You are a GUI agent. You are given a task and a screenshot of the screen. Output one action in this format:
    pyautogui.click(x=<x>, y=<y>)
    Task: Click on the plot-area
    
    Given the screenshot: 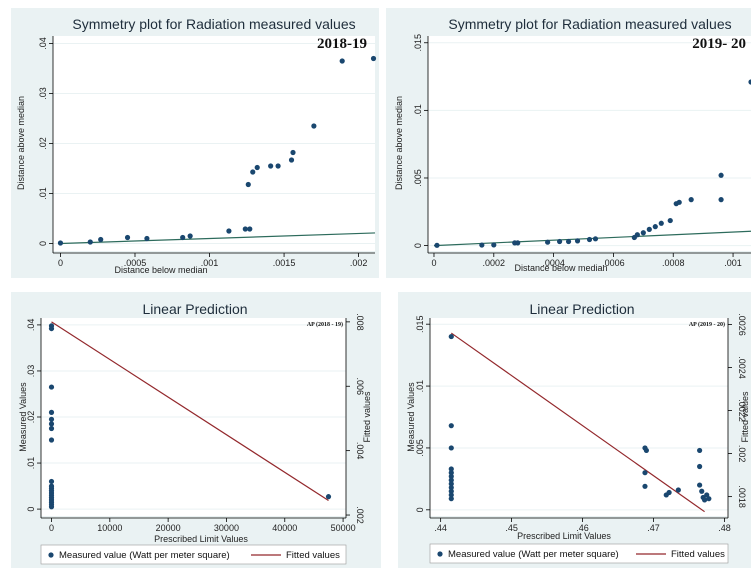 What is the action you would take?
    pyautogui.click(x=579, y=417)
    